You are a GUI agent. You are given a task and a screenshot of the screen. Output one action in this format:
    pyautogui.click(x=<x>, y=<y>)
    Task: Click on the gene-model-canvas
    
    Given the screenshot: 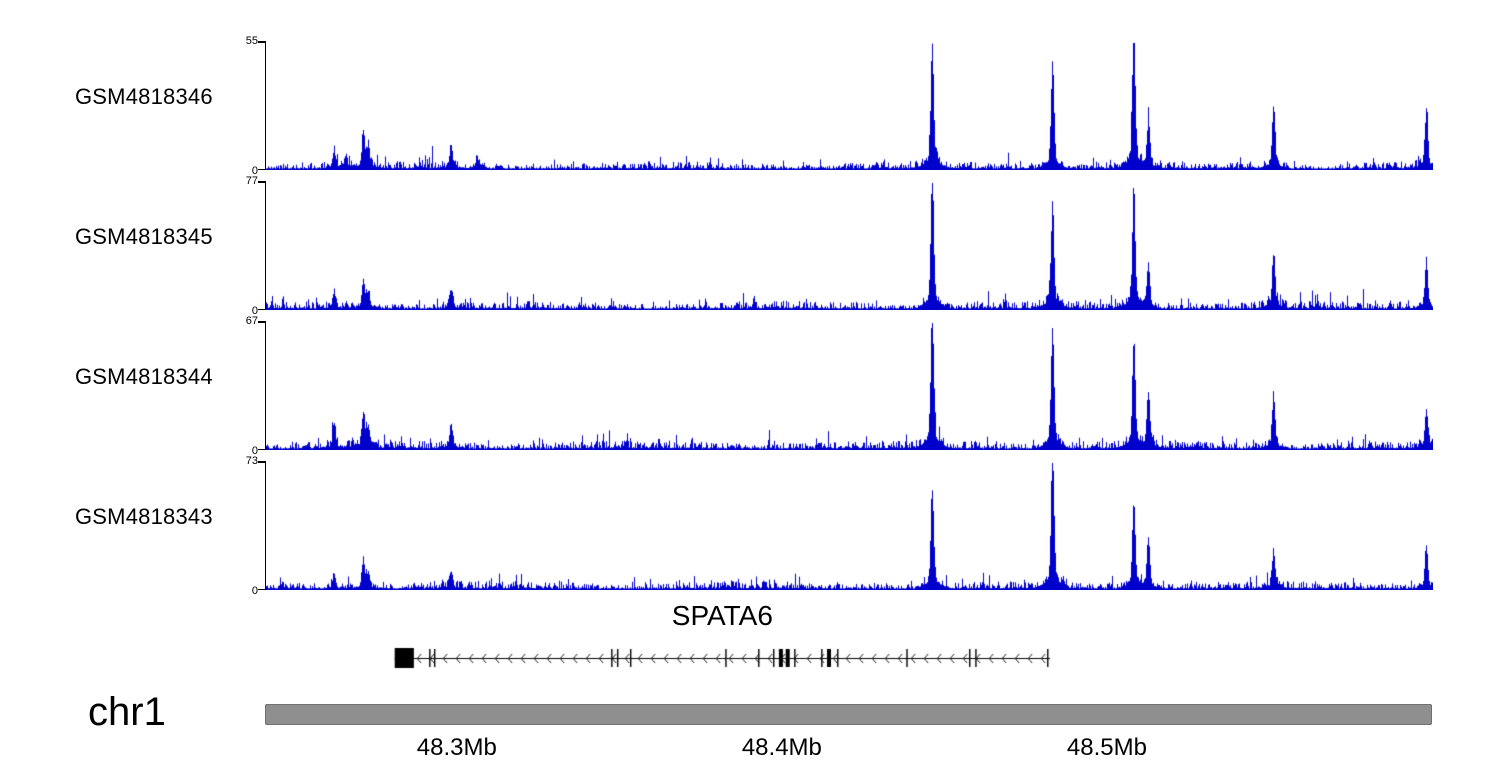 What is the action you would take?
    pyautogui.click(x=848, y=658)
    